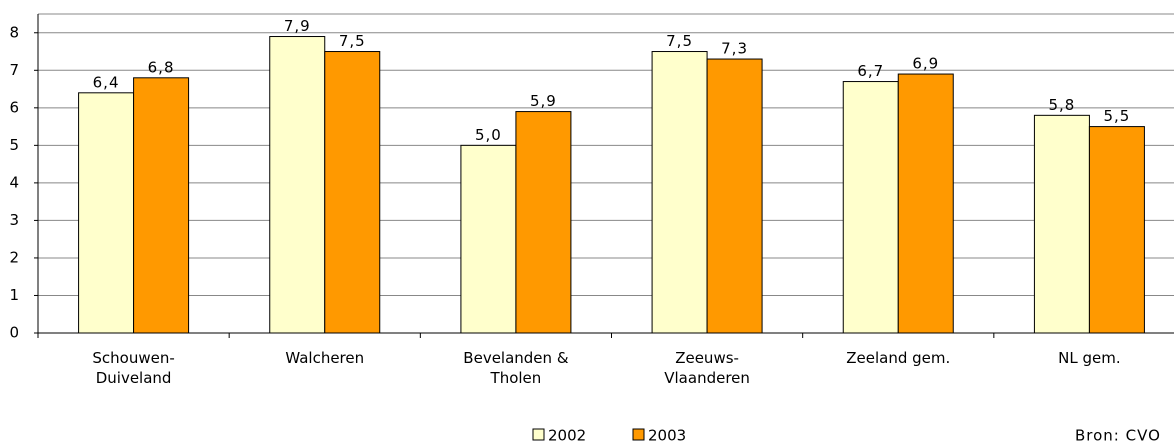 The image size is (1174, 443). I want to click on y-tick-label: 5, so click(14, 145).